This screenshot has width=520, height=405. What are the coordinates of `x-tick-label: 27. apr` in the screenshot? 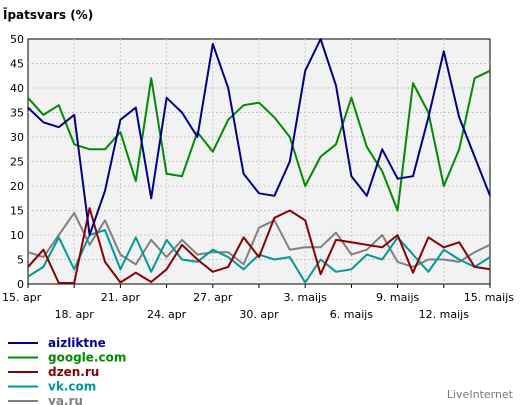 It's located at (213, 297).